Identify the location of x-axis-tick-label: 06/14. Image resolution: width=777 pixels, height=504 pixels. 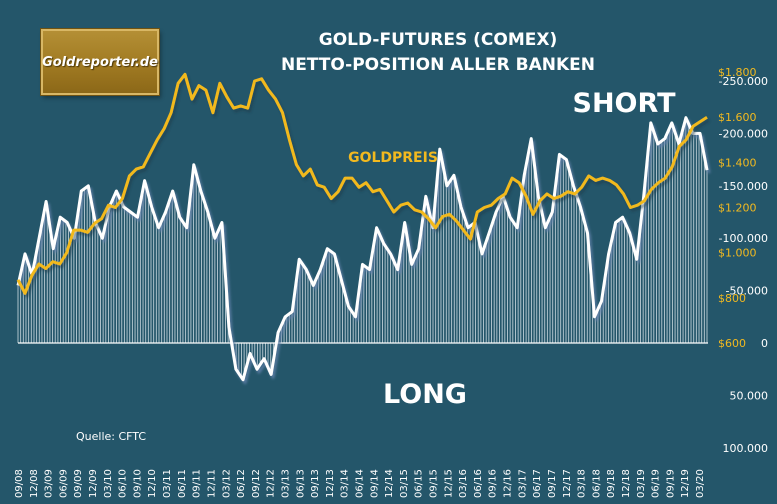
(360, 483).